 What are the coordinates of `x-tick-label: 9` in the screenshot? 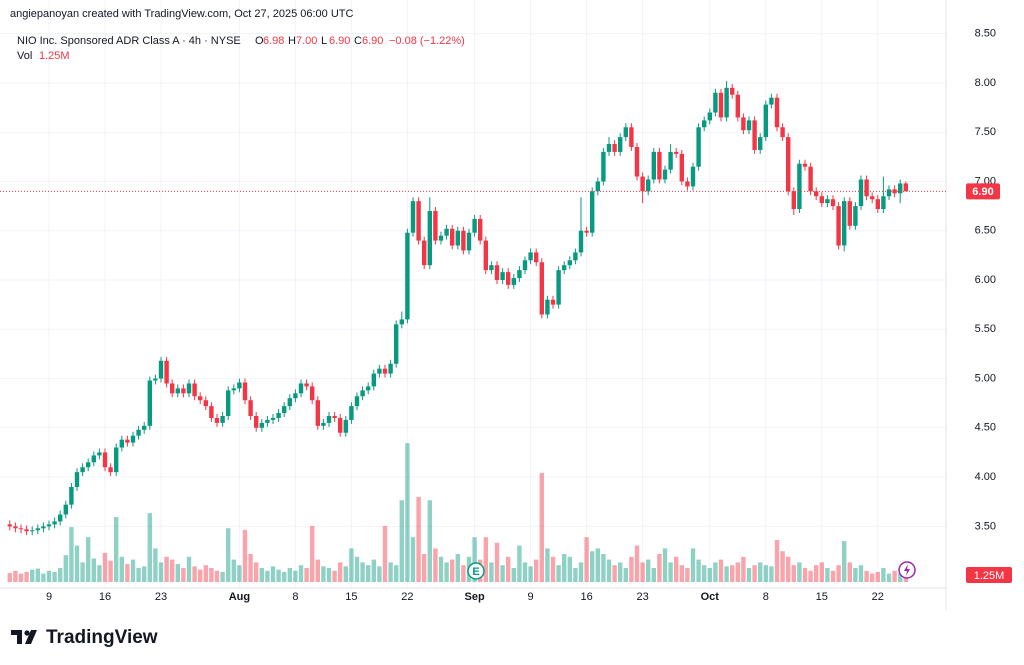 It's located at (49, 597).